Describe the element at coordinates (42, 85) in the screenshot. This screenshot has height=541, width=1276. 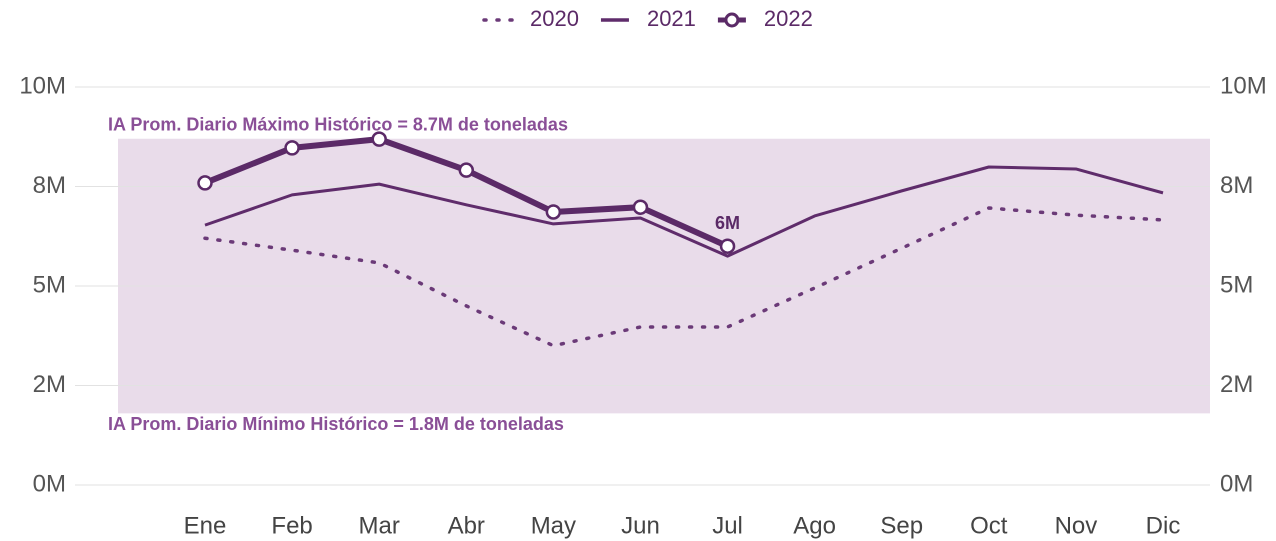
I see `y-tick-label: 10M` at that location.